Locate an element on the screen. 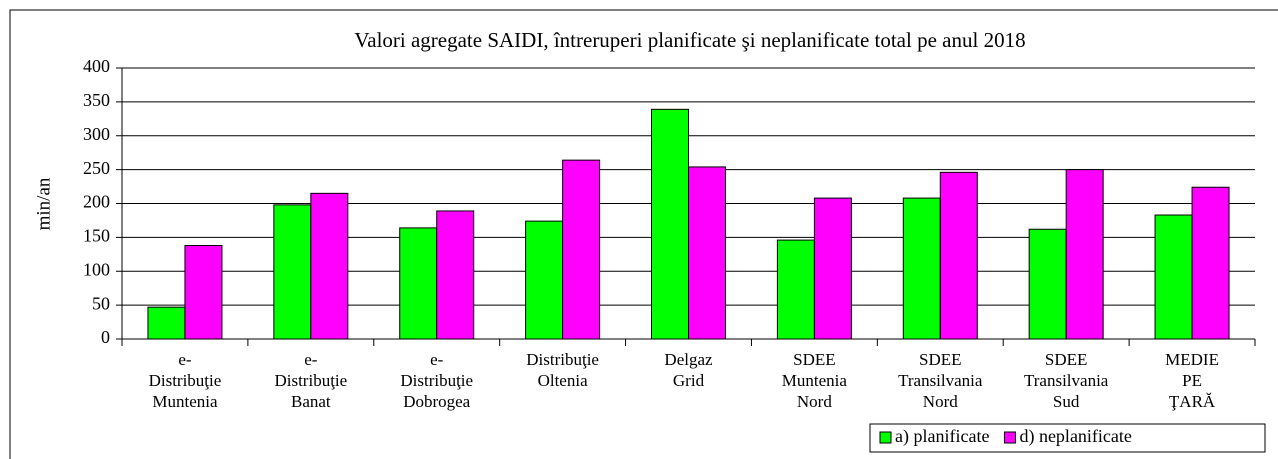  y-tick-label: 100 is located at coordinates (96, 269).